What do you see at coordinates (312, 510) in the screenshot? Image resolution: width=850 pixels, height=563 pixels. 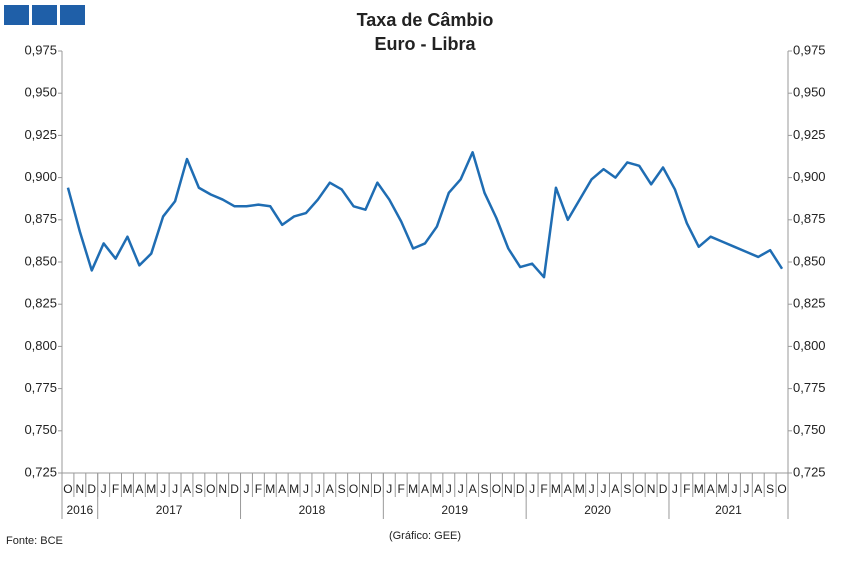 I see `year-label: 2018` at bounding box center [312, 510].